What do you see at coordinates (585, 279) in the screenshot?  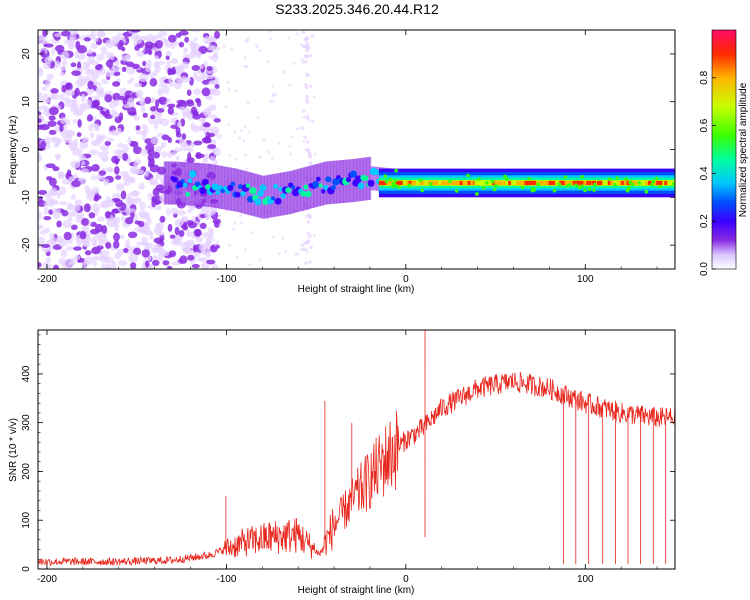 I see `x-tick-label: 100` at bounding box center [585, 279].